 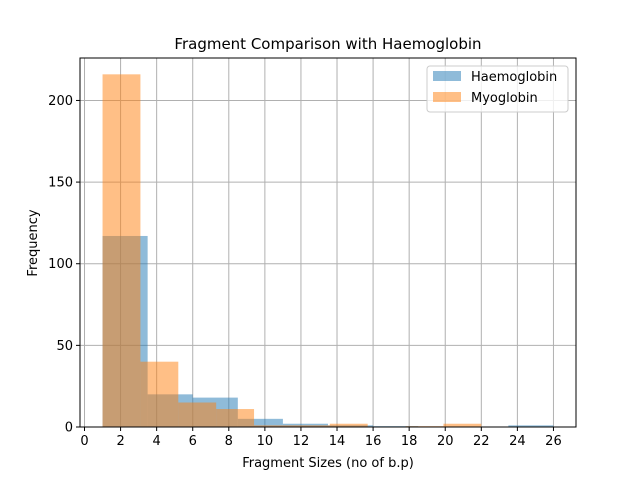 I want to click on x-tick-label: 12, so click(x=301, y=441).